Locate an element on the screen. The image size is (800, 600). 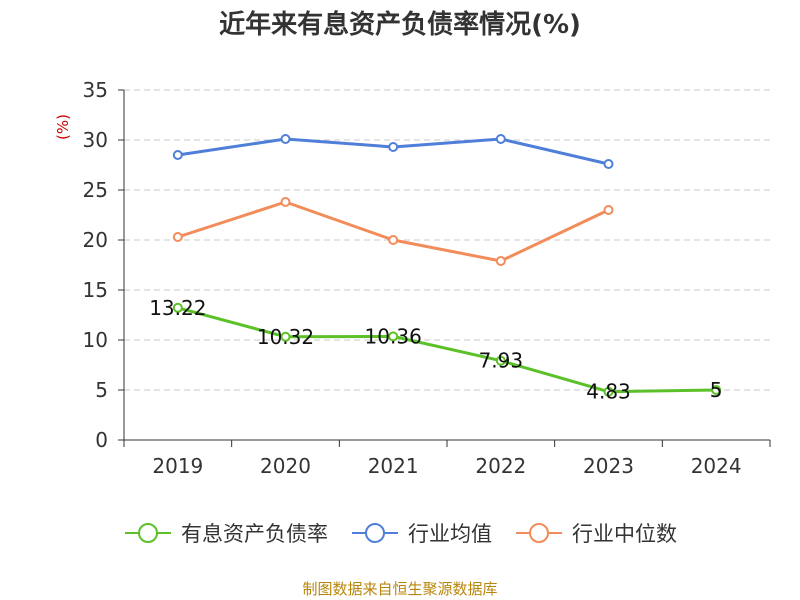
y-tick-label: 35 is located at coordinates (95, 90).